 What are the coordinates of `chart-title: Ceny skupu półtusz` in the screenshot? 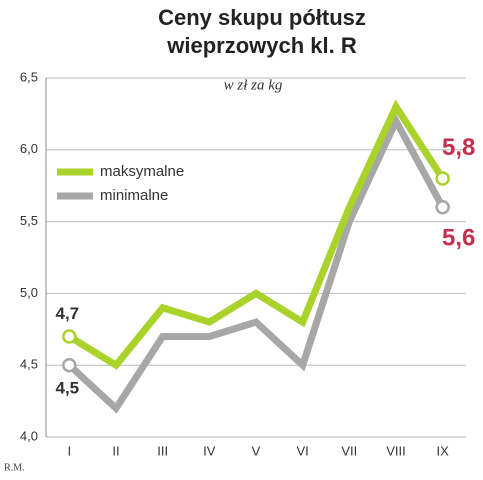 It's located at (262, 17).